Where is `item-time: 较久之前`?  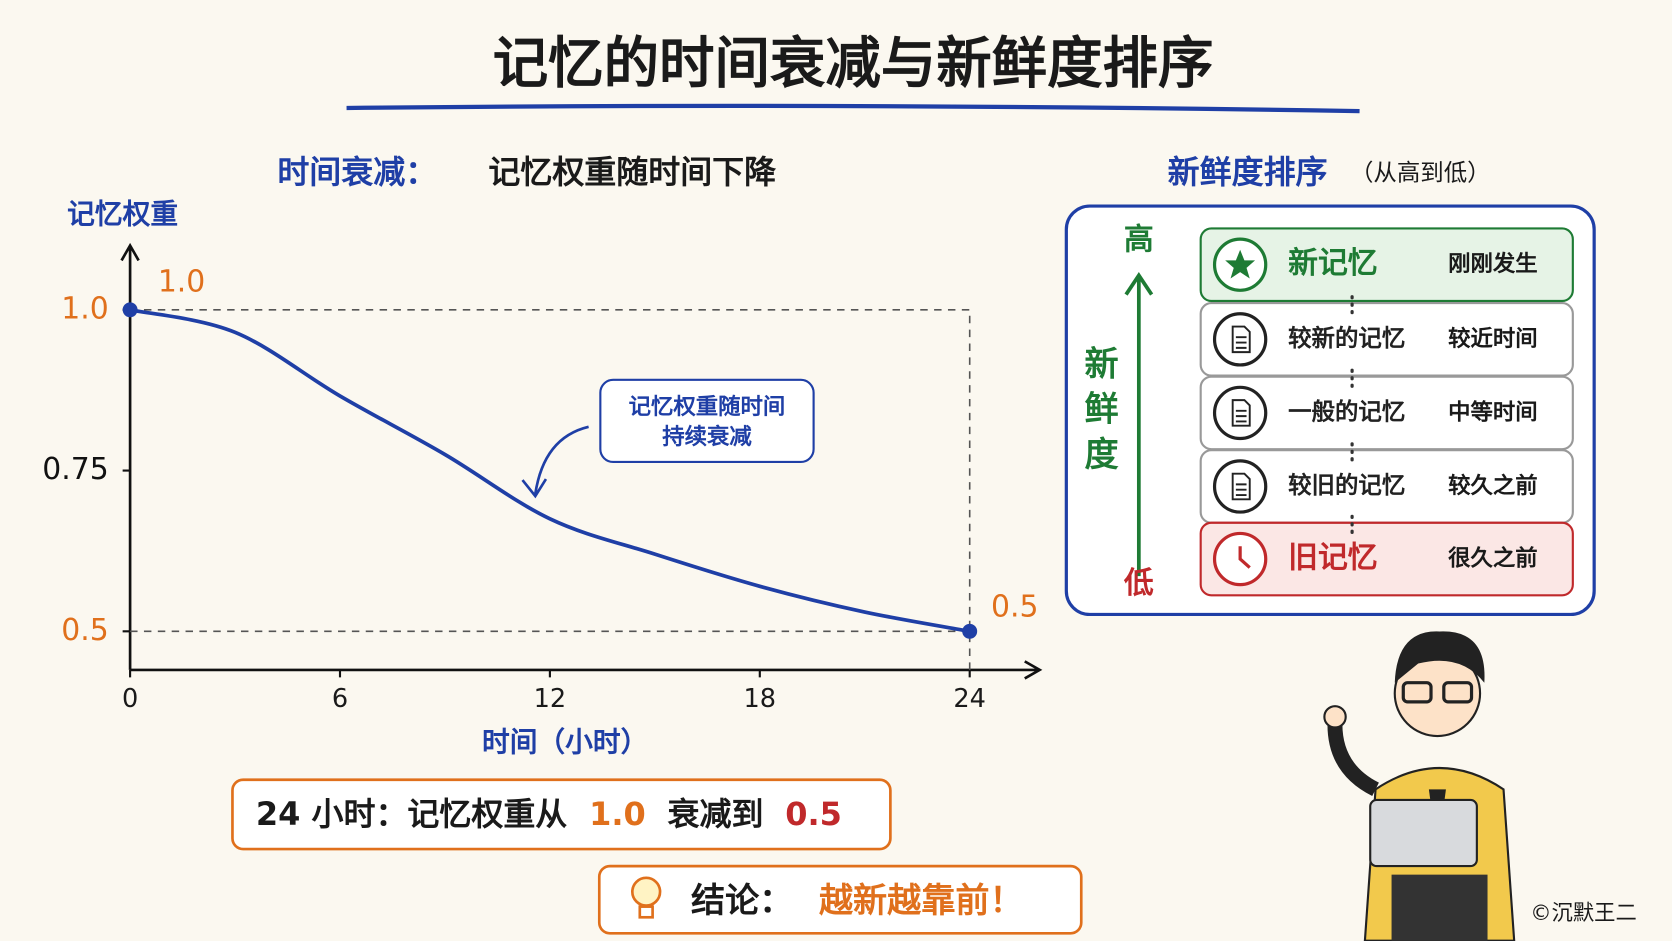 item-time: 较久之前 is located at coordinates (1493, 485).